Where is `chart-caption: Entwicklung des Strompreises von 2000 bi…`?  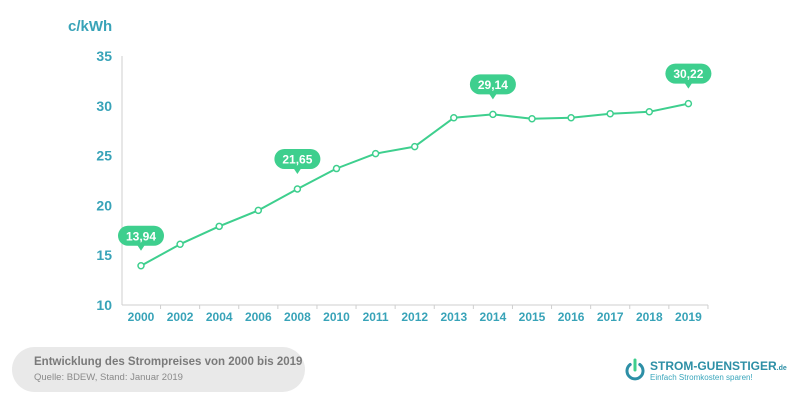
chart-caption: Entwicklung des Strompreises von 2000 bi… is located at coordinates (158, 369).